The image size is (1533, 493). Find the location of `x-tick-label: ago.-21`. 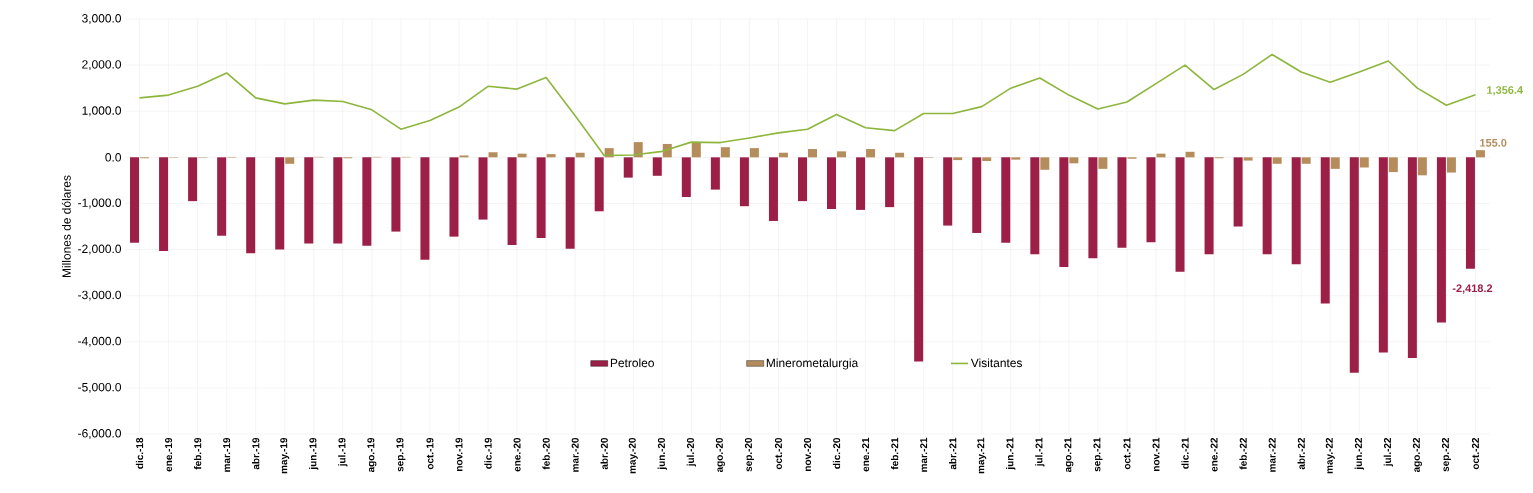

x-tick-label: ago.-21 is located at coordinates (1069, 455).